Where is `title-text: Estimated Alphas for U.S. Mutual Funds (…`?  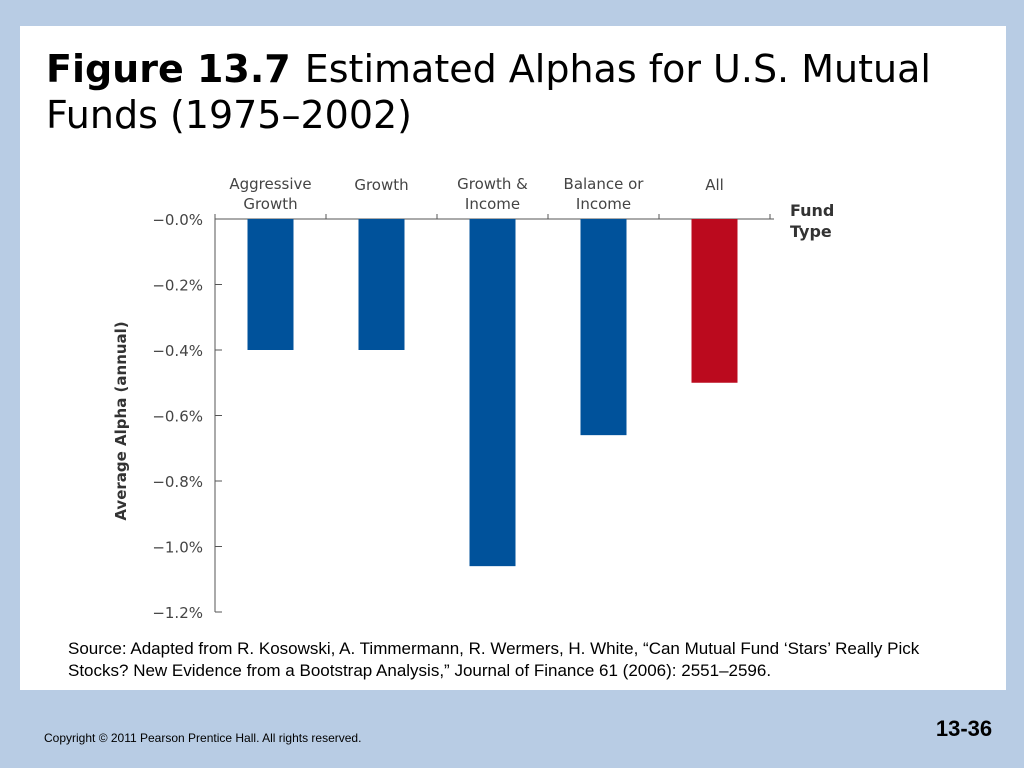 title-text: Estimated Alphas for U.S. Mutual Funds (… is located at coordinates (488, 92).